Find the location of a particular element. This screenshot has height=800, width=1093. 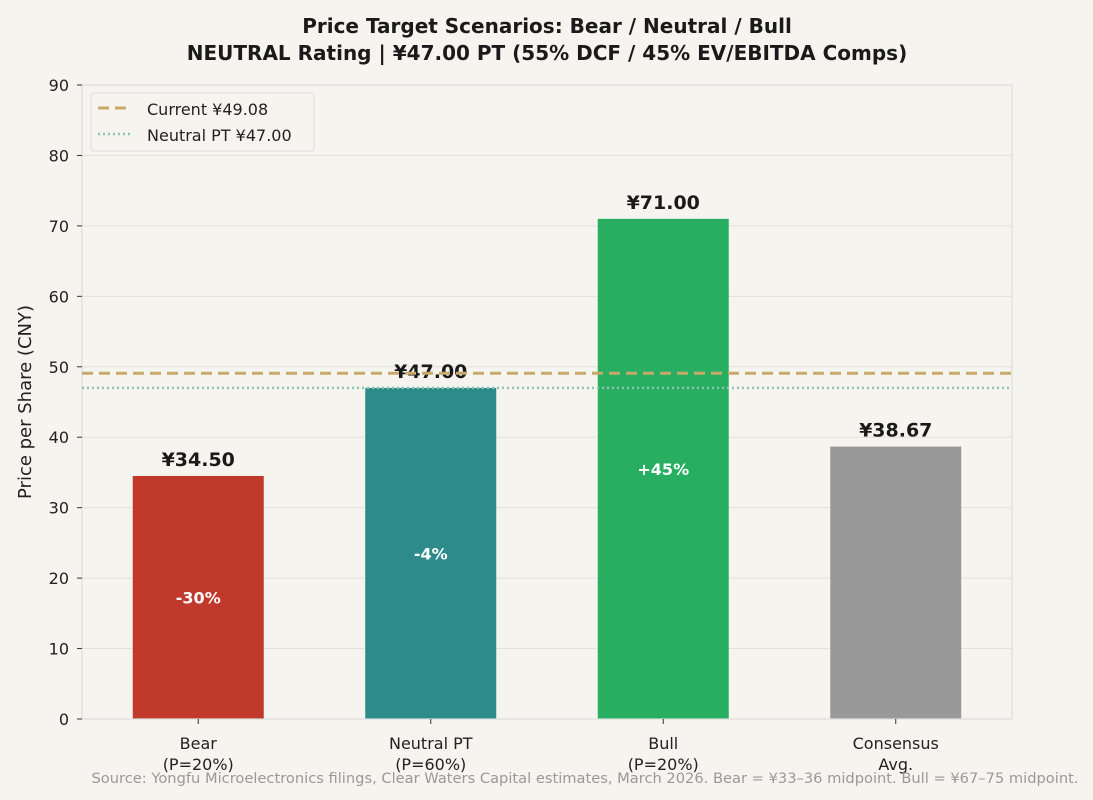

legend: Current ¥49.08 Neutral PT ¥47.00 is located at coordinates (202, 122).